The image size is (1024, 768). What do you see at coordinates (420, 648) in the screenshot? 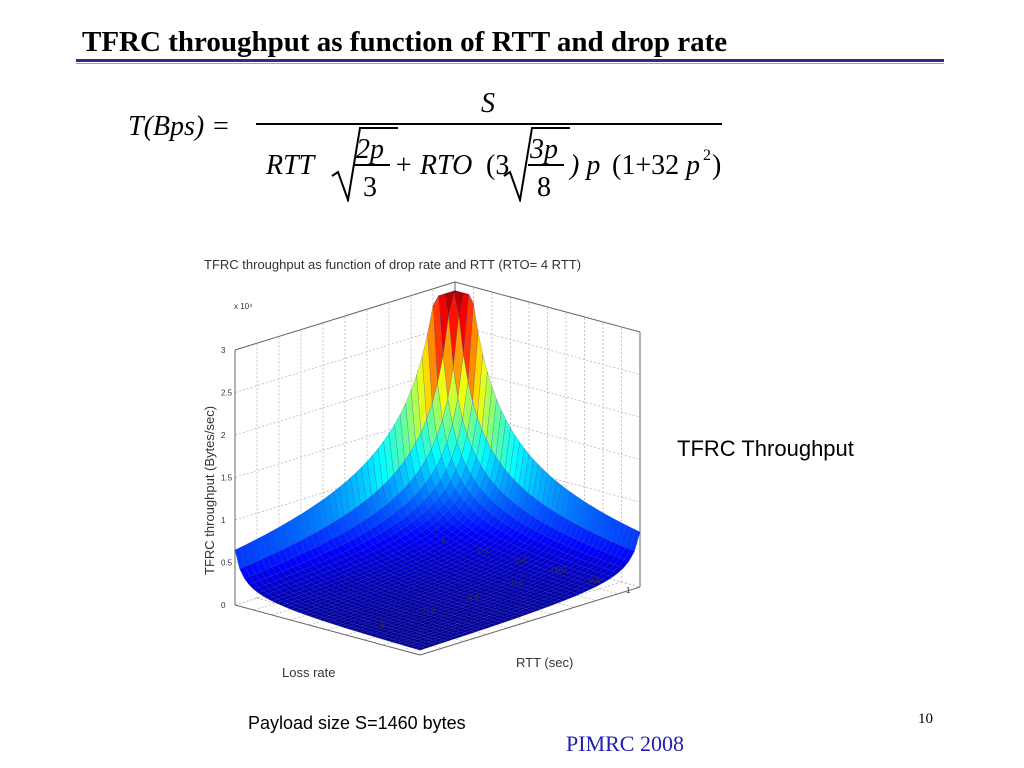
I see `surface-patch` at bounding box center [420, 648].